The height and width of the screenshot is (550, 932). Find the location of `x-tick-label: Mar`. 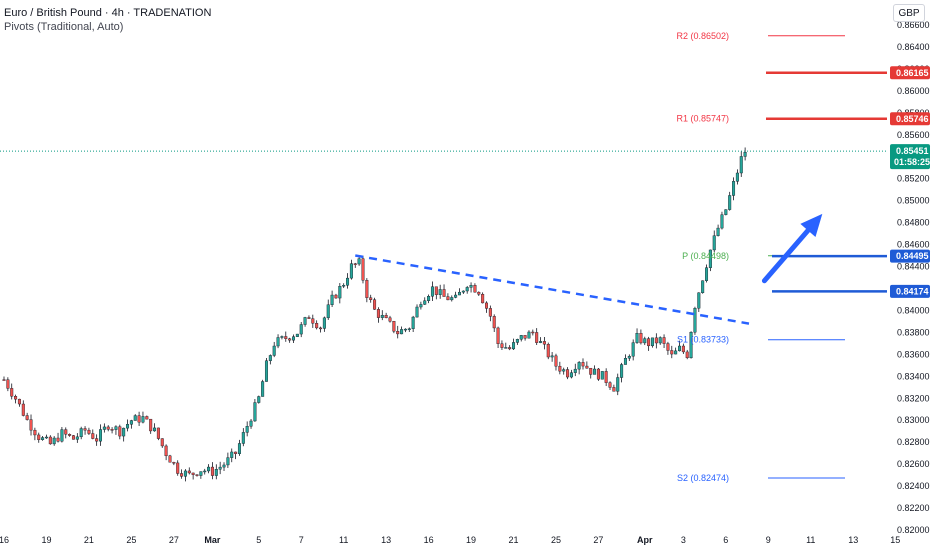

x-tick-label: Mar is located at coordinates (212, 540).